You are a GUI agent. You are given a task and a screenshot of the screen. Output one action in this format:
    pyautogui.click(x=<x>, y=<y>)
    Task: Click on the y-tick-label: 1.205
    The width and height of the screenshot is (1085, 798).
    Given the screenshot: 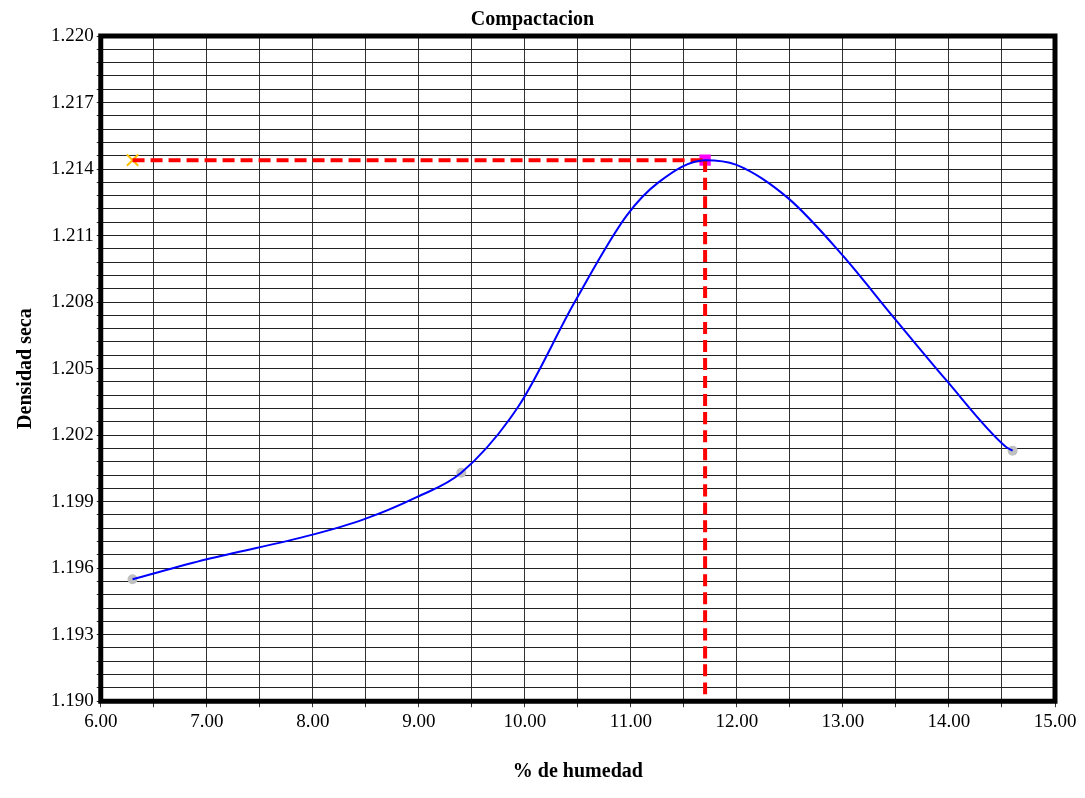 What is the action you would take?
    pyautogui.click(x=72, y=367)
    